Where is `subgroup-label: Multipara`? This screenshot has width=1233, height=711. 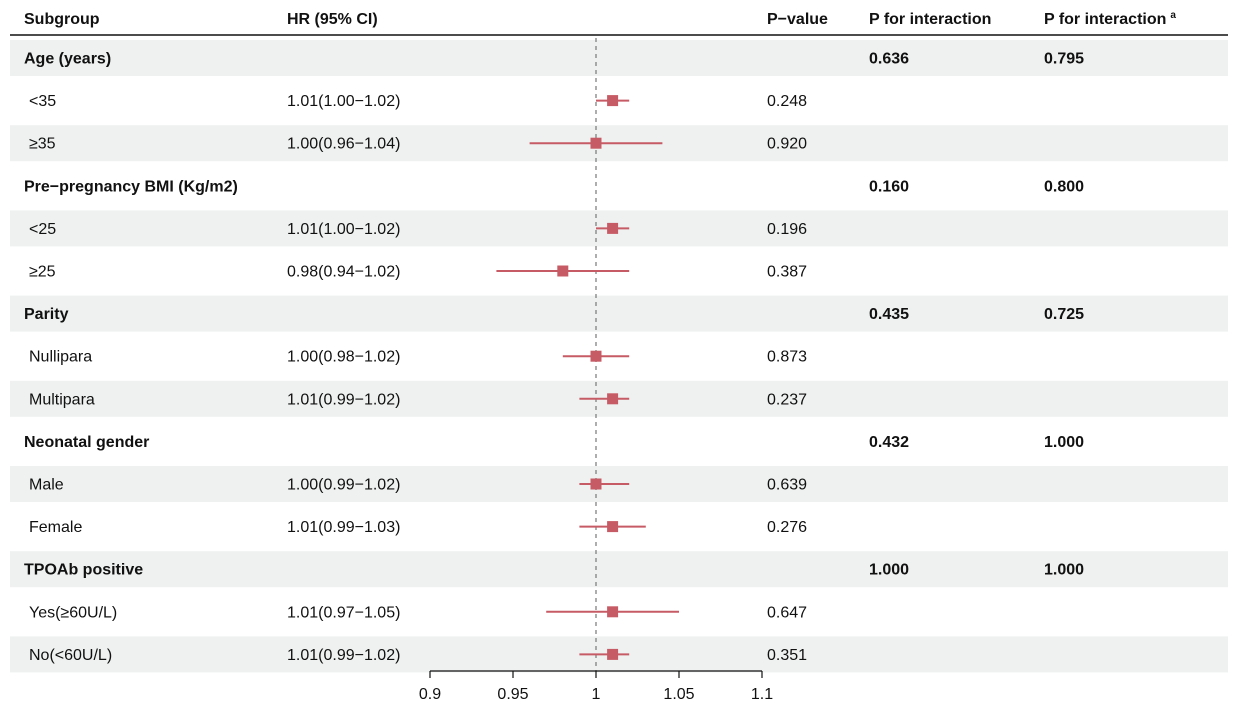 subgroup-label: Multipara is located at coordinates (62, 399).